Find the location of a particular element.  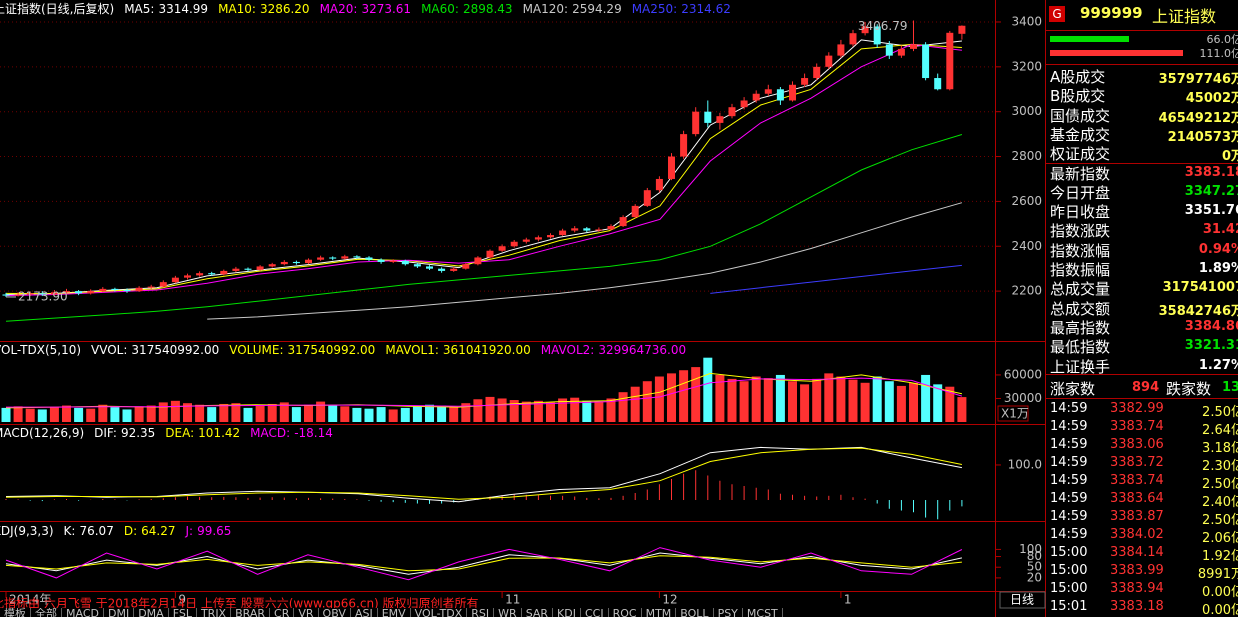

indicator-tab: 模板 is located at coordinates (15, 612).